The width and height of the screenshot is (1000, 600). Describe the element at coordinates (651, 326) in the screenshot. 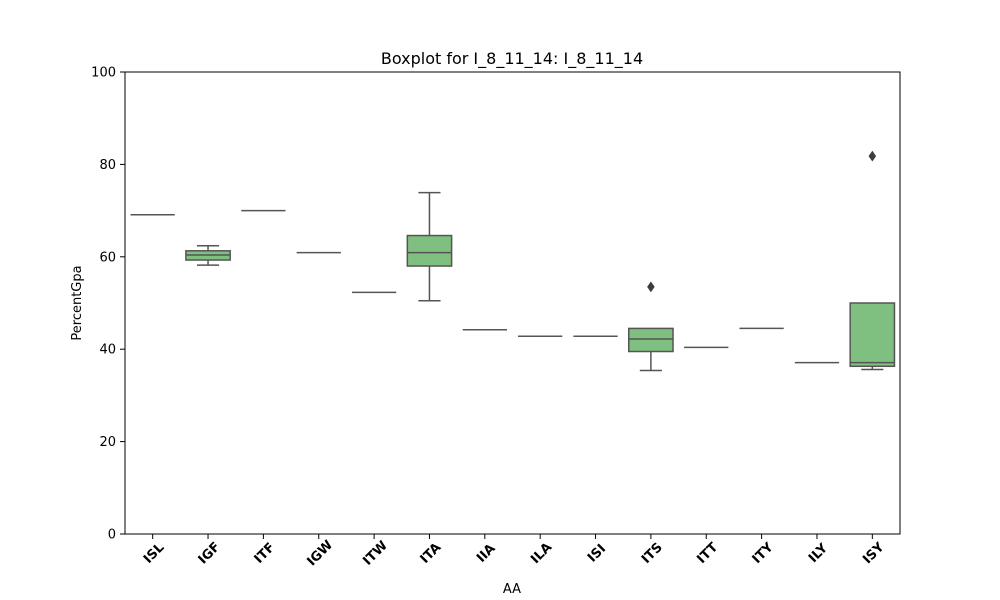

I see `box-its` at that location.